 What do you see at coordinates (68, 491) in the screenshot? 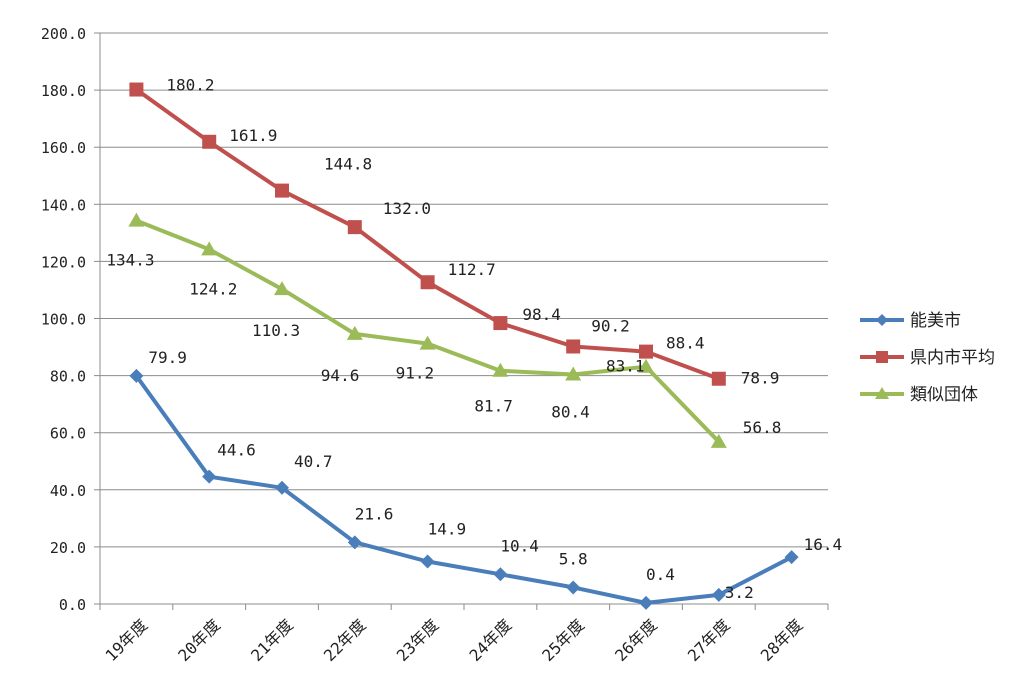
I see `y-tick-label: 40.0` at bounding box center [68, 491].